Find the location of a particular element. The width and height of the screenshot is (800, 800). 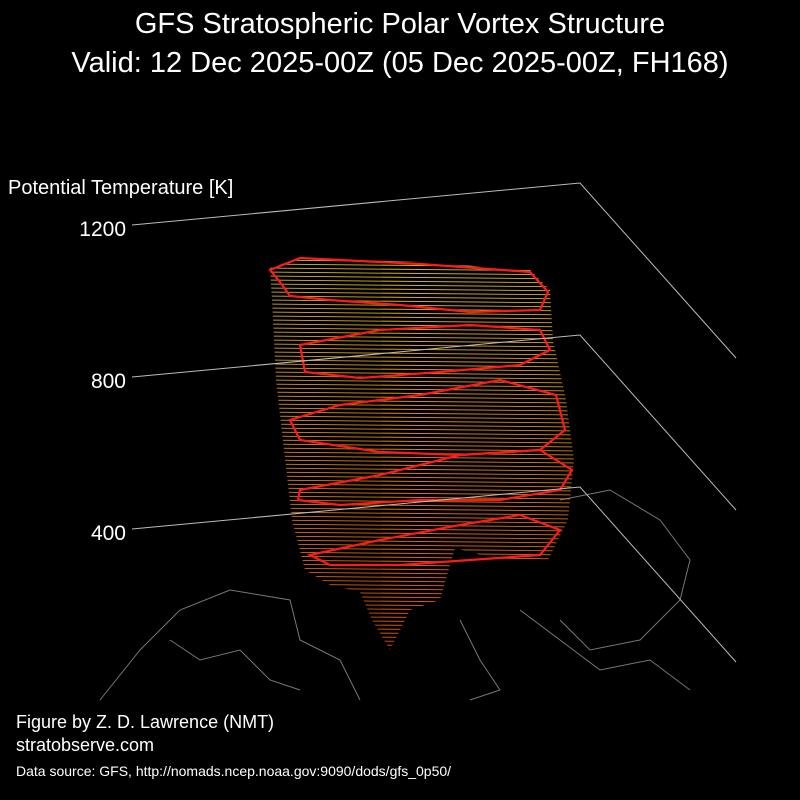

z-axis-label: Potential Temperature [K] is located at coordinates (120, 188).